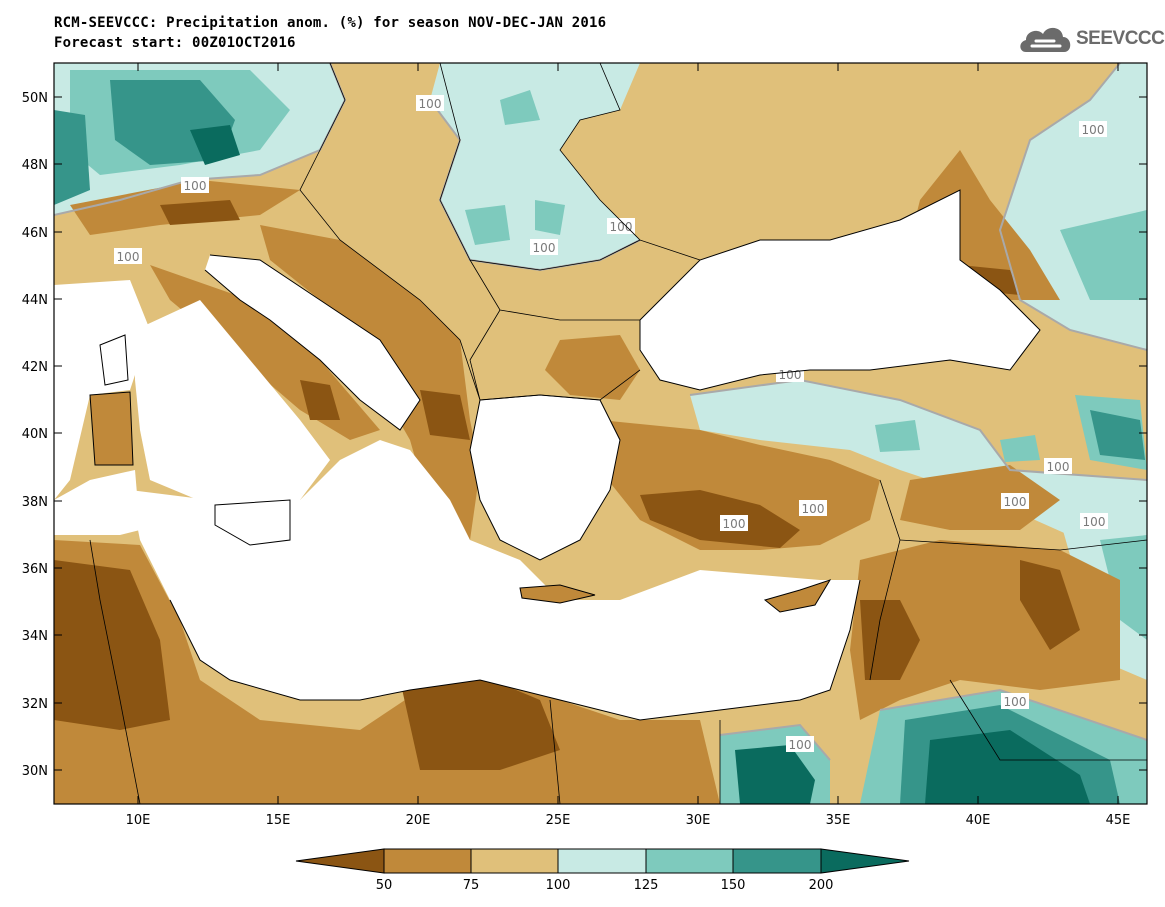 The image size is (1165, 907). What do you see at coordinates (312, 342) in the screenshot?
I see `sea-adriatic` at bounding box center [312, 342].